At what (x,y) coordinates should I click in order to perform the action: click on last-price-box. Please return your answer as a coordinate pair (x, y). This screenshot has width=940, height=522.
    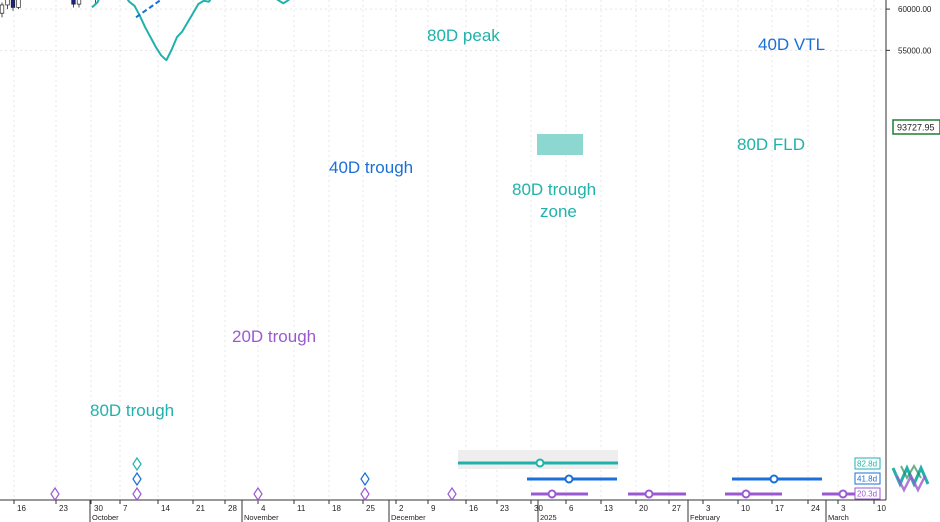
    Looking at the image, I should click on (916, 127).